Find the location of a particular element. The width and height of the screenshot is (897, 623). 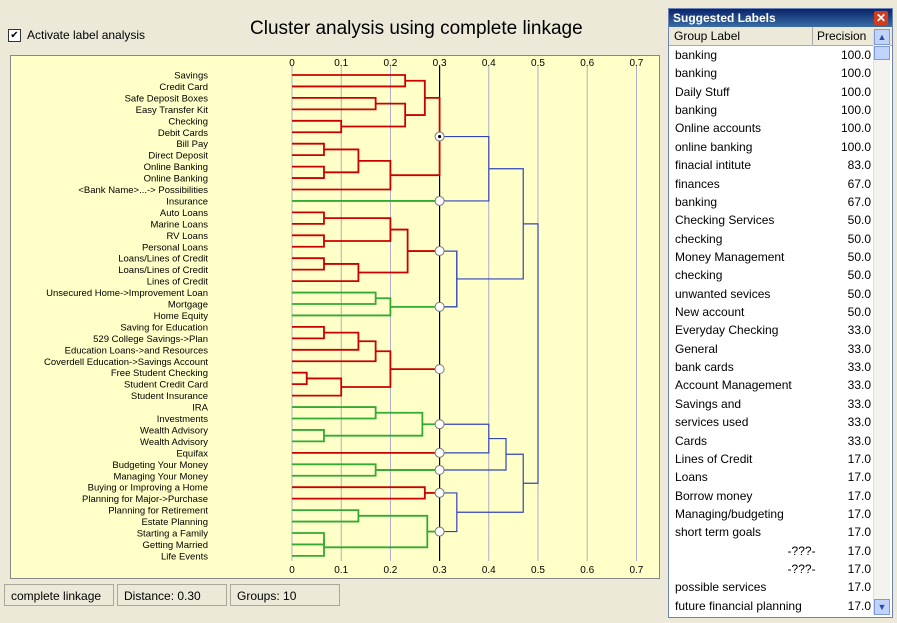

leaf-label: Free Student Checking is located at coordinates (159, 373).